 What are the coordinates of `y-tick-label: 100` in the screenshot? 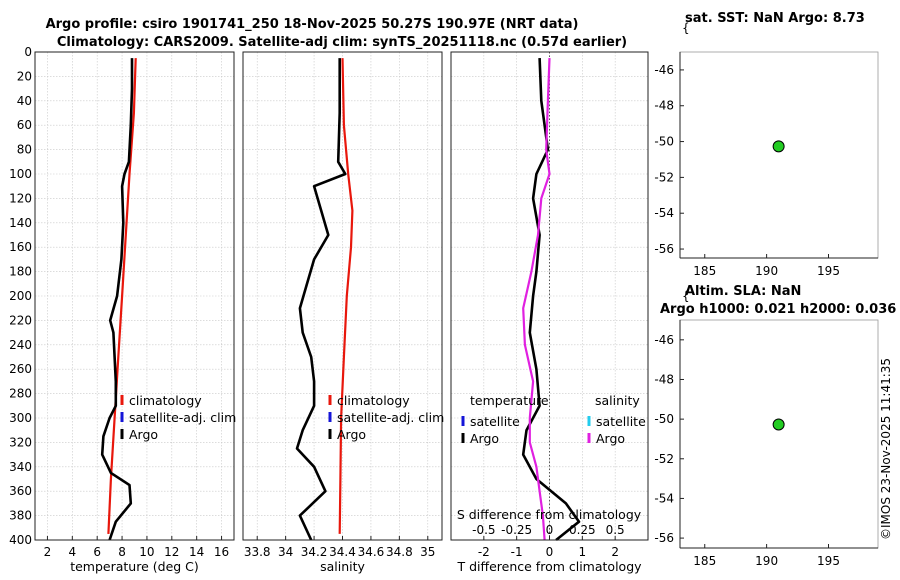 It's located at (20, 174).